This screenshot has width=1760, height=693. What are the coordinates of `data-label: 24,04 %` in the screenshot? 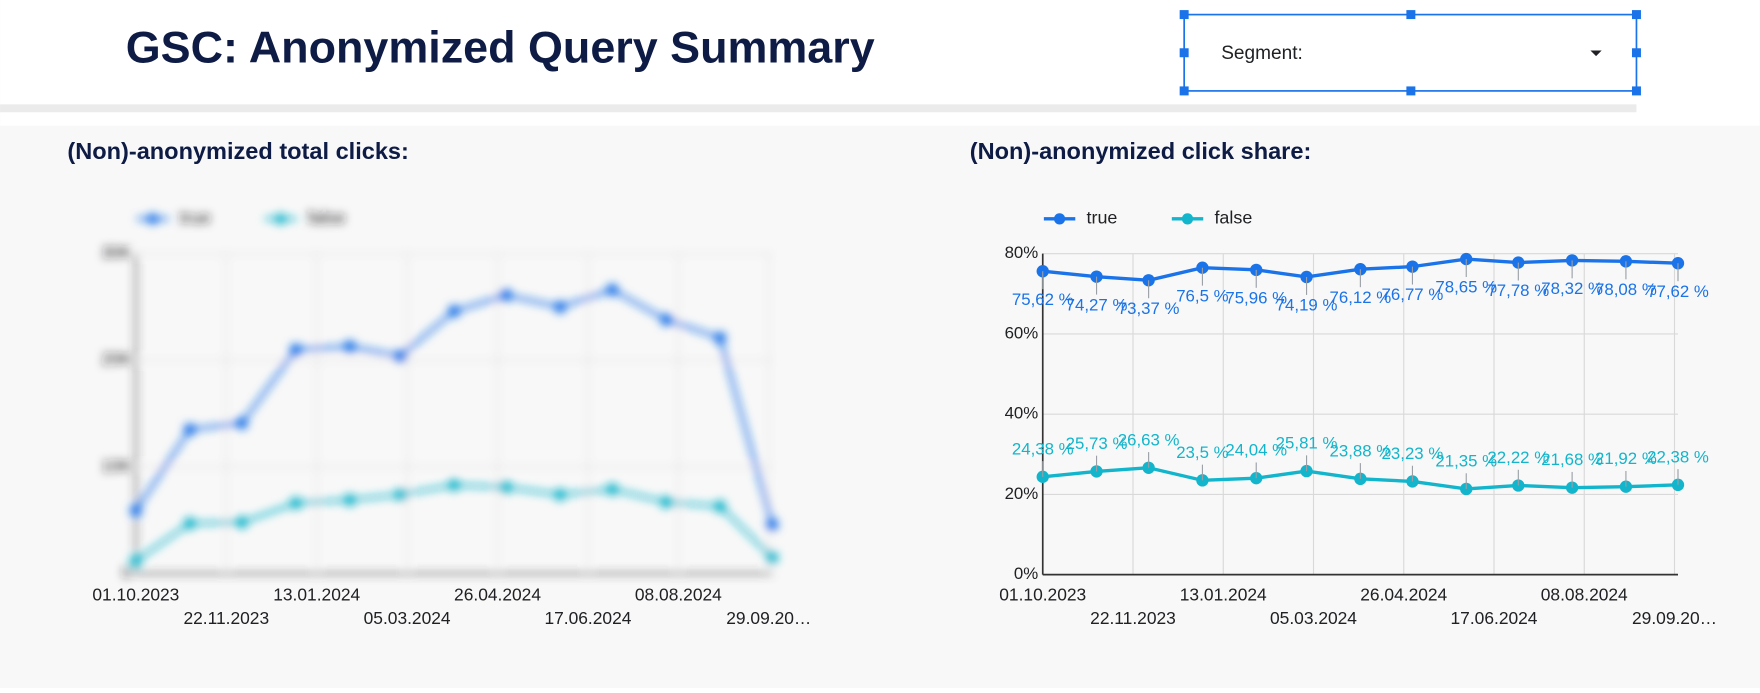 It's located at (1256, 450).